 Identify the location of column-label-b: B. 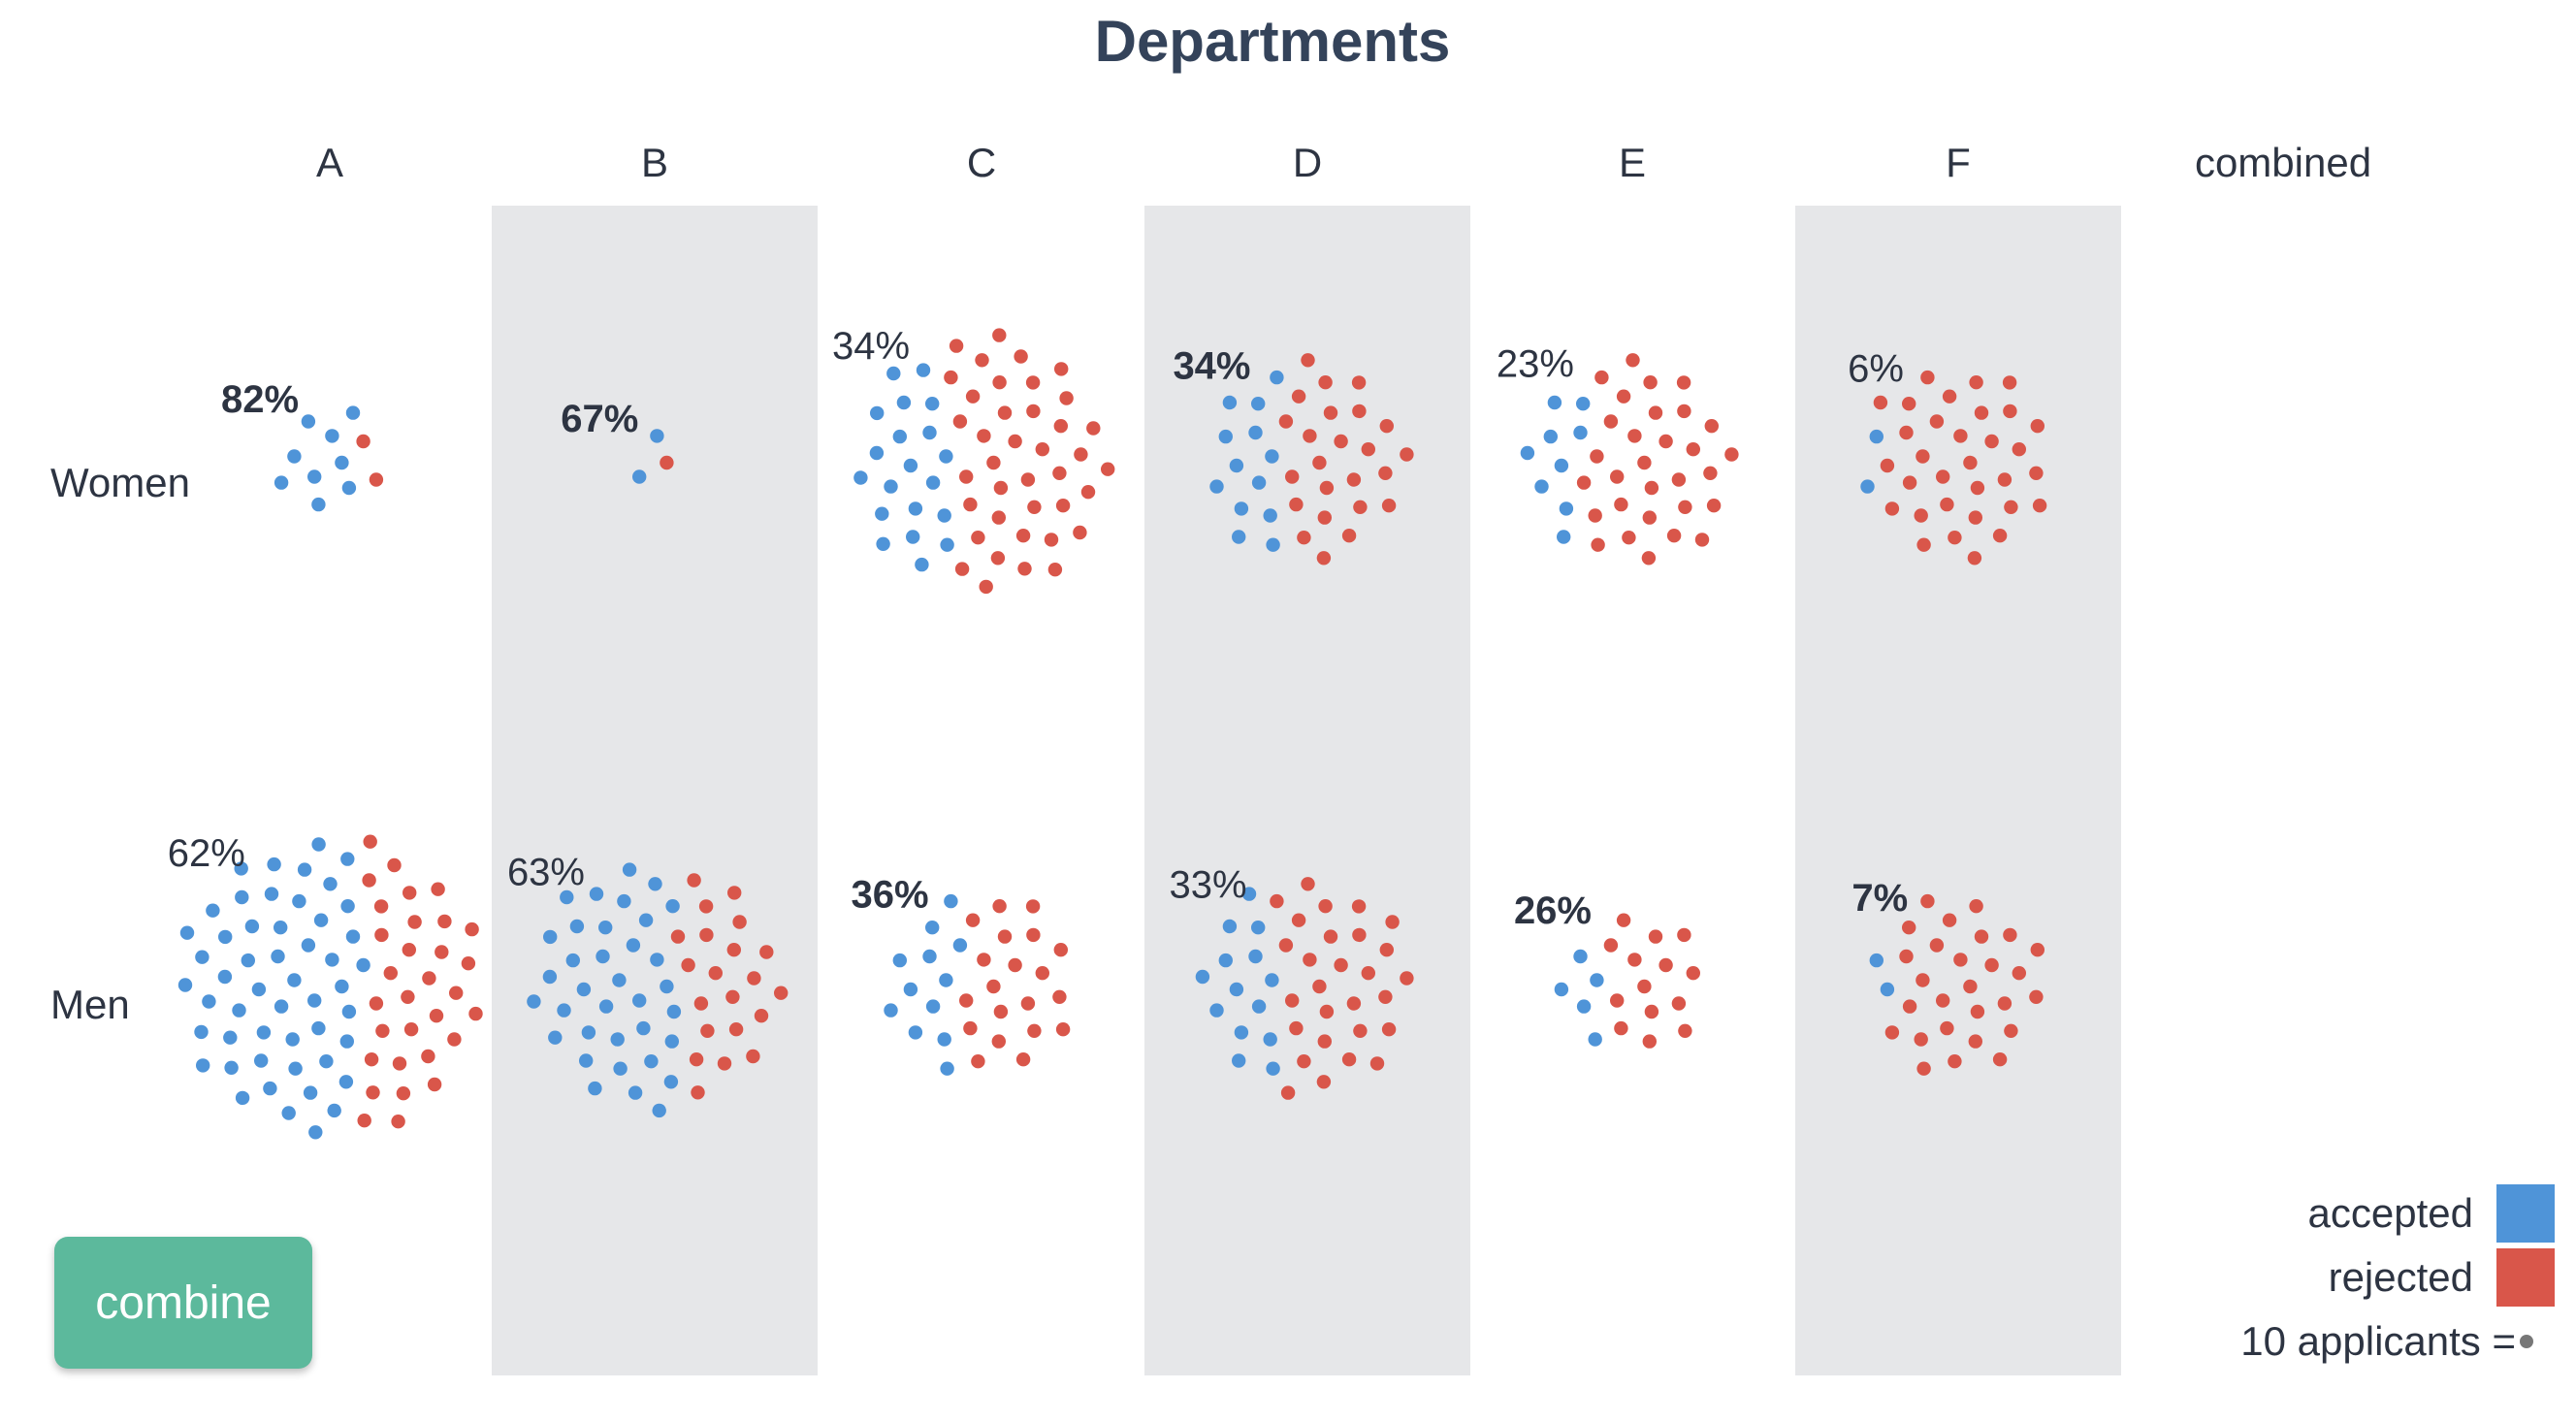
(654, 162).